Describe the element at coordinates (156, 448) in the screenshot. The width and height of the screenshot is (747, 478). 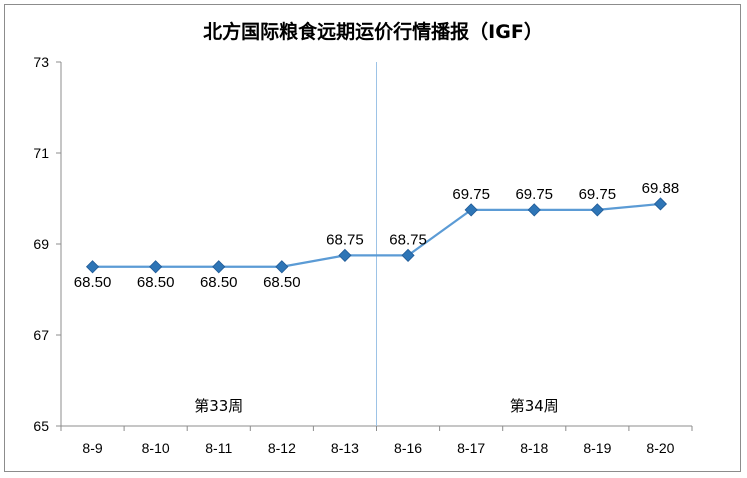
I see `x-tick-label: 8-10` at that location.